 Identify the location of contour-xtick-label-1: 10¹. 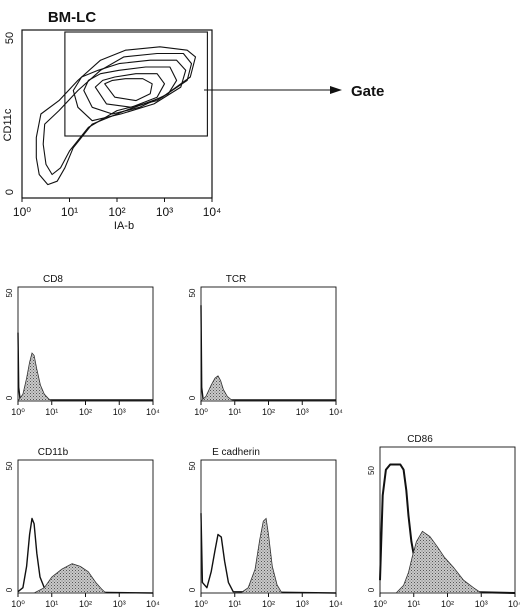
(69, 212).